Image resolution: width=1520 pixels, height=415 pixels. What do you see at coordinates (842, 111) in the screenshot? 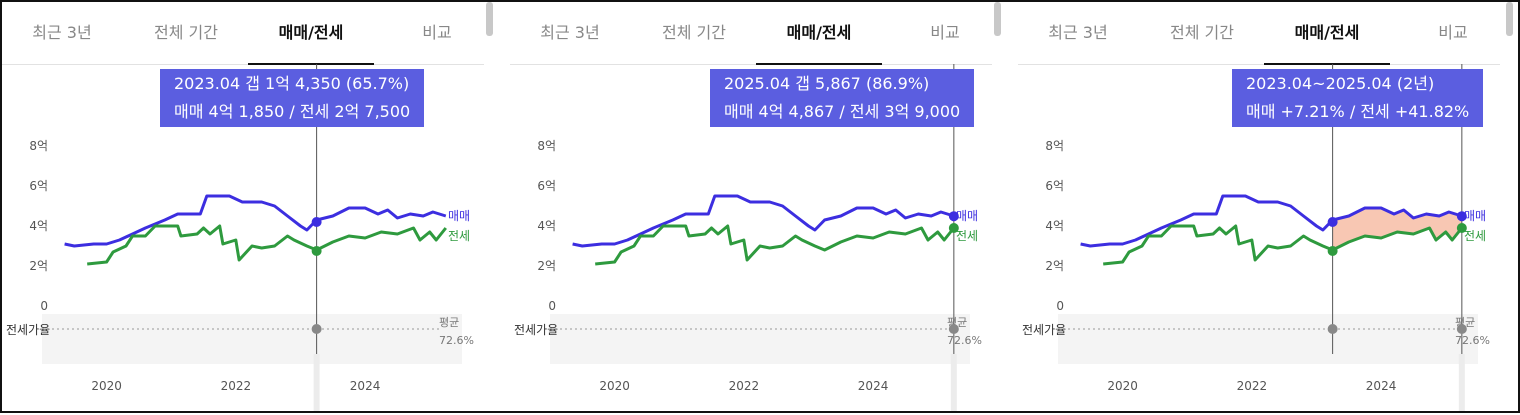
I see `tooltip-line-2: 매매 4억 4,867 / 전세 3억 9,000` at bounding box center [842, 111].